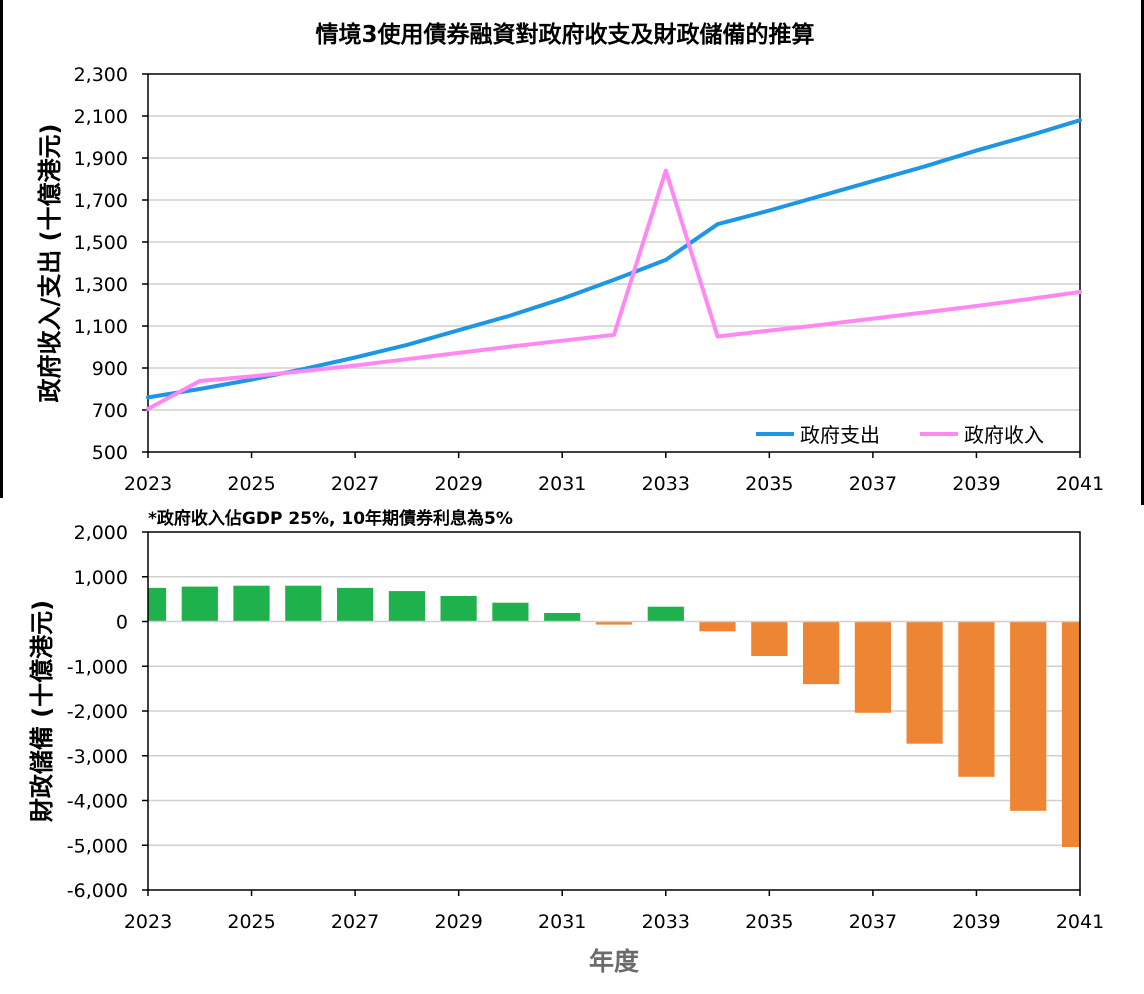 Image resolution: width=1144 pixels, height=994 pixels. What do you see at coordinates (97, 712) in the screenshot?
I see `y-tick-label: -2,000` at bounding box center [97, 712].